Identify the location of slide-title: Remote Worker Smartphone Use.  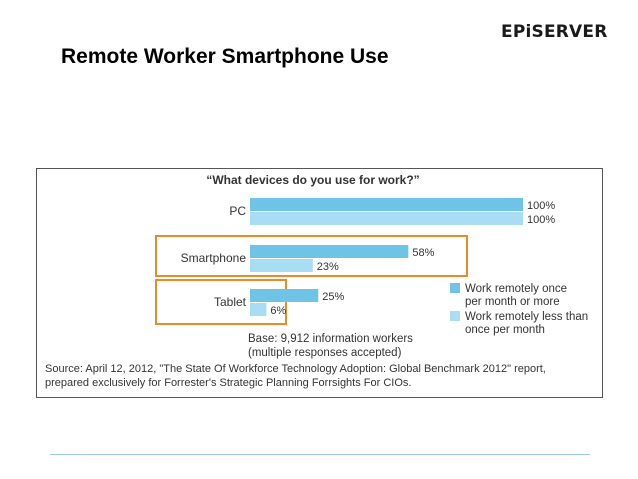
(225, 56).